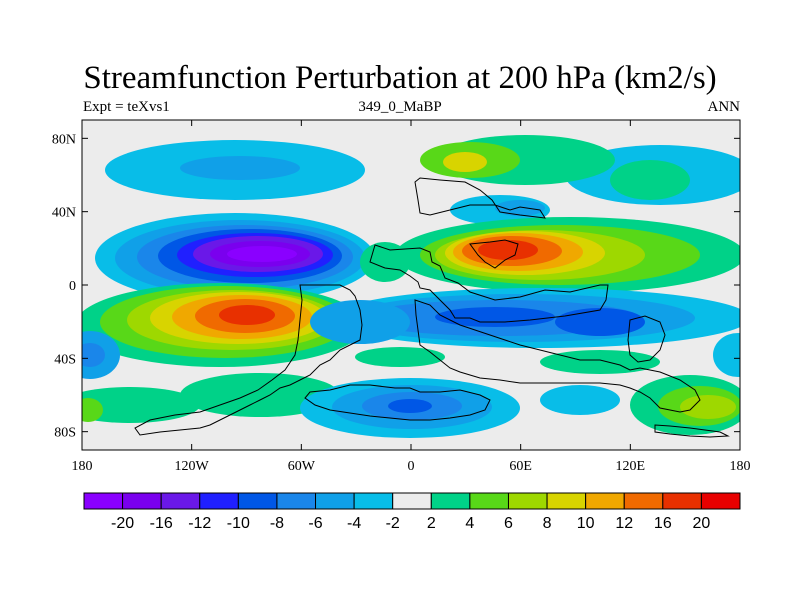 The height and width of the screenshot is (600, 800). What do you see at coordinates (72, 286) in the screenshot?
I see `y-tick-label: 0` at bounding box center [72, 286].